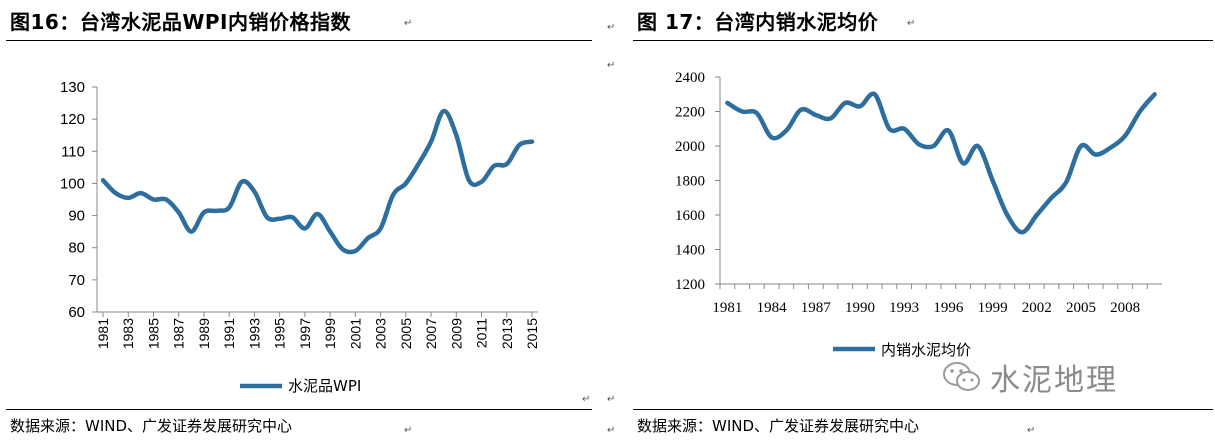 The image size is (1215, 447). What do you see at coordinates (317, 181) in the screenshot?
I see `series-line-cement-wpi` at bounding box center [317, 181].